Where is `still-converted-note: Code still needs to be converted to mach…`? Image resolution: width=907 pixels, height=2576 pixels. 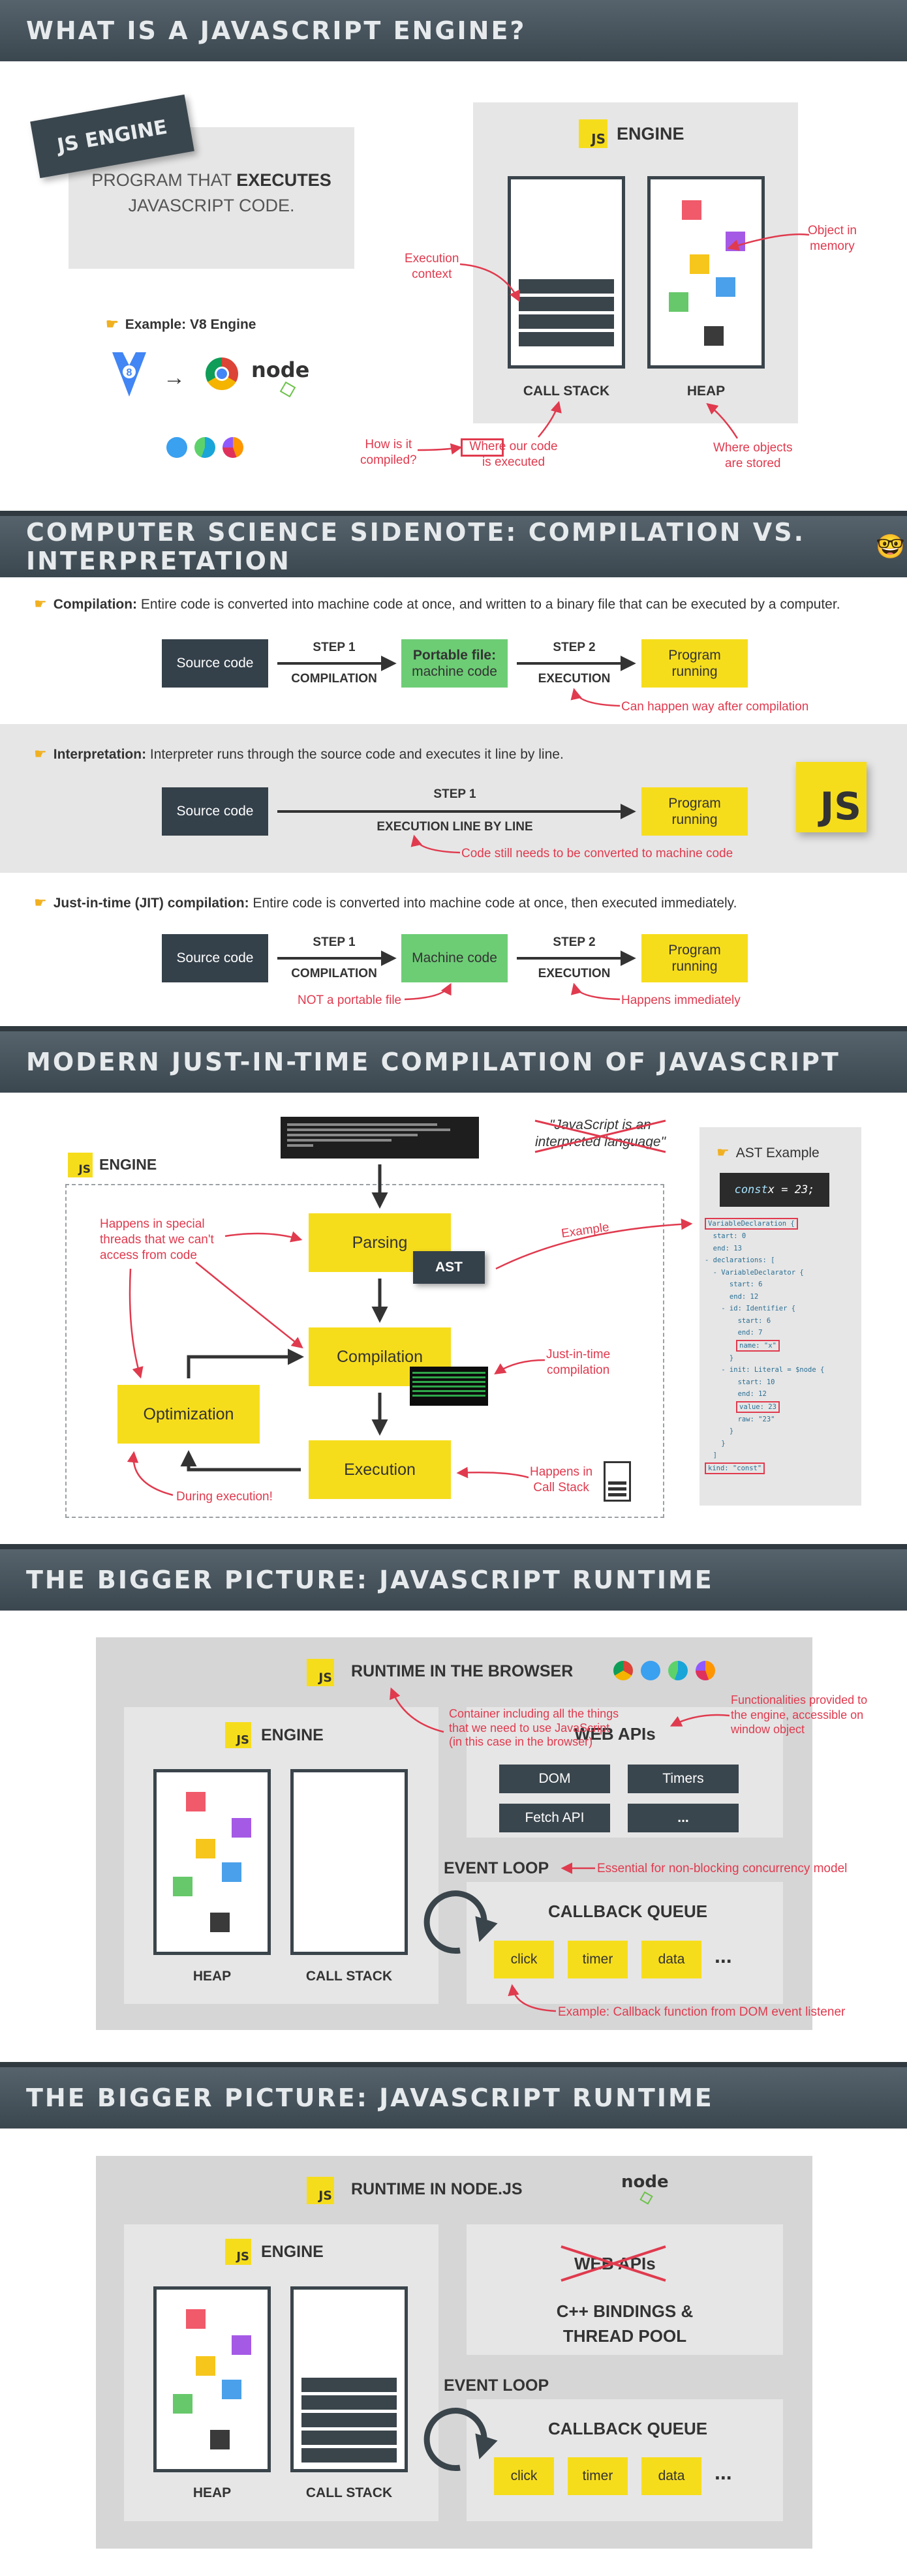 still-converted-note: Code still needs to be converted to mach… is located at coordinates (597, 853).